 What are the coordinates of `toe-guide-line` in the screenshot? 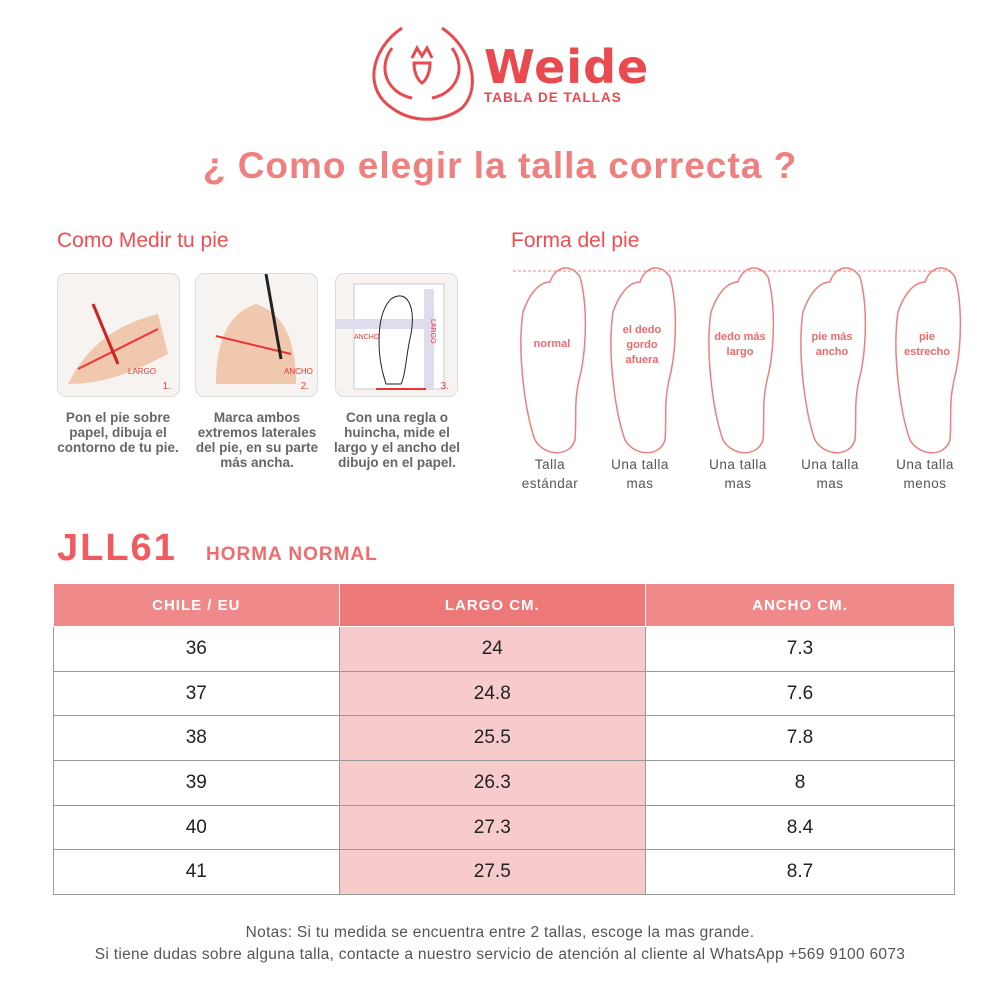 It's located at (733, 271).